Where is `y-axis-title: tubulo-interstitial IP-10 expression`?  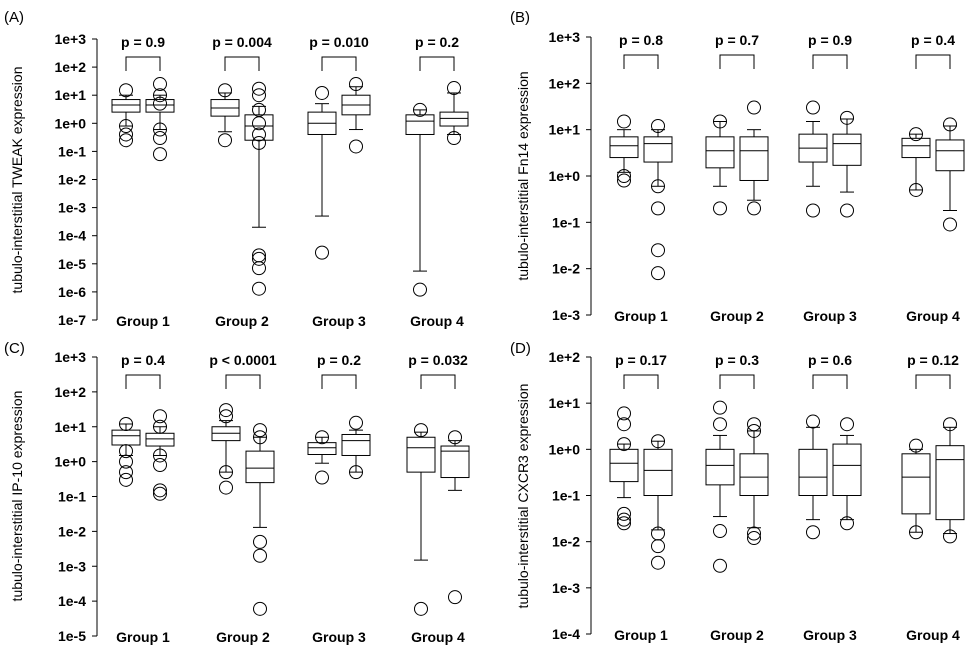
y-axis-title: tubulo-interstitial IP-10 expression is located at coordinates (17, 496).